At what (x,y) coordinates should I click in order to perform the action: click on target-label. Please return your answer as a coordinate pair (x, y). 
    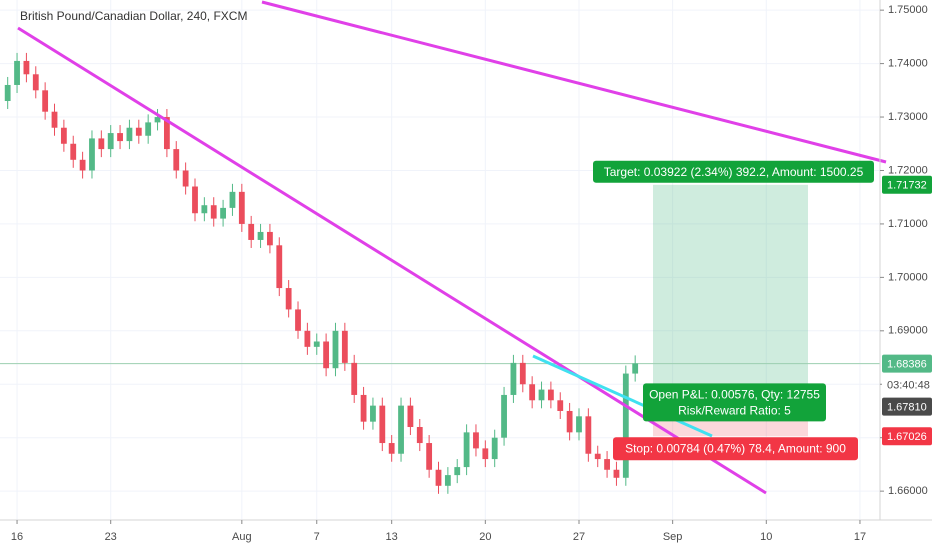
    Looking at the image, I should click on (733, 171).